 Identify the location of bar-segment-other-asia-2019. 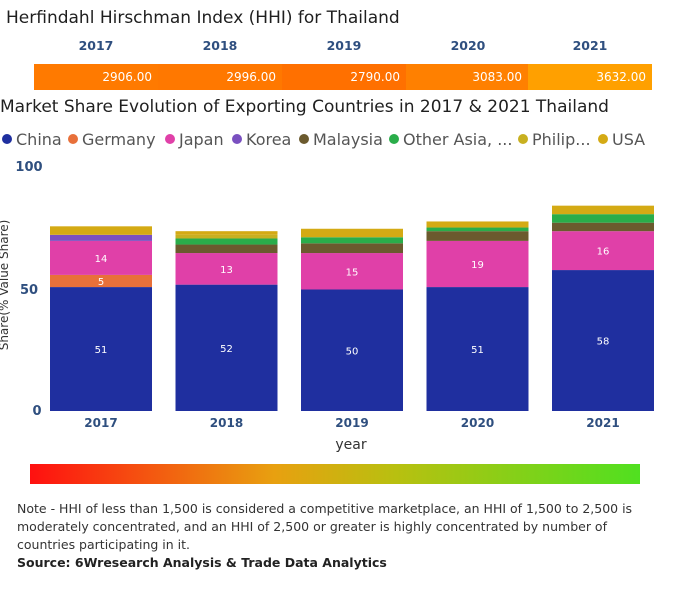
(352, 240).